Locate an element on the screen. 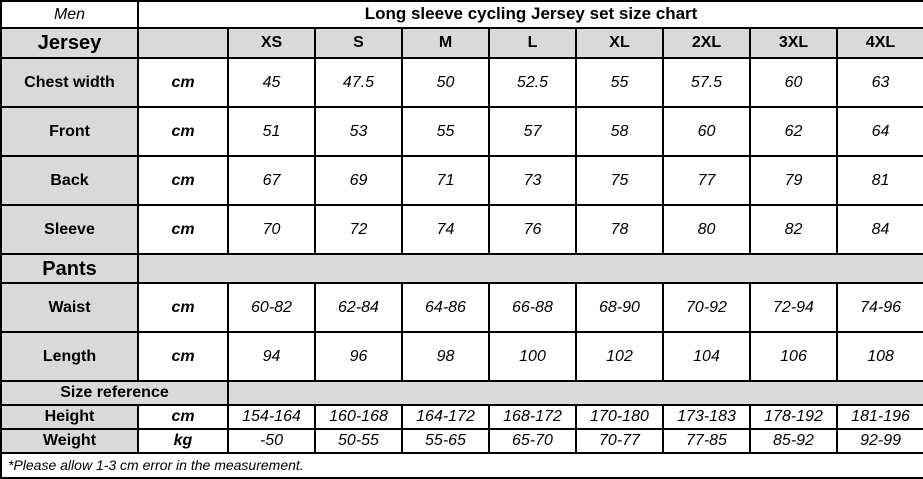  size-header-xs: XS is located at coordinates (271, 43).